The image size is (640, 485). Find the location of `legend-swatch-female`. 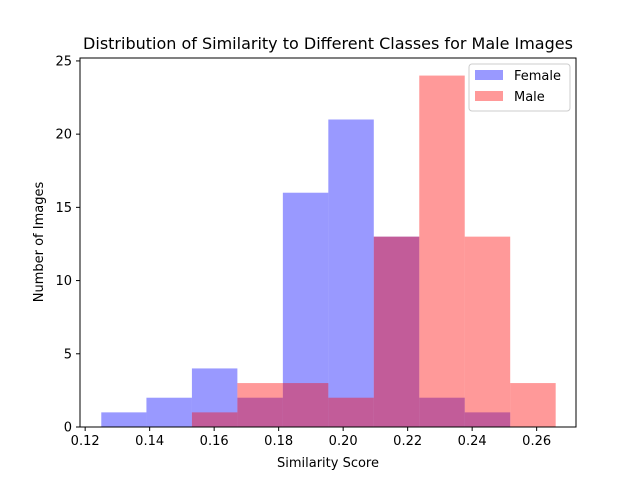

legend-swatch-female is located at coordinates (489, 75).